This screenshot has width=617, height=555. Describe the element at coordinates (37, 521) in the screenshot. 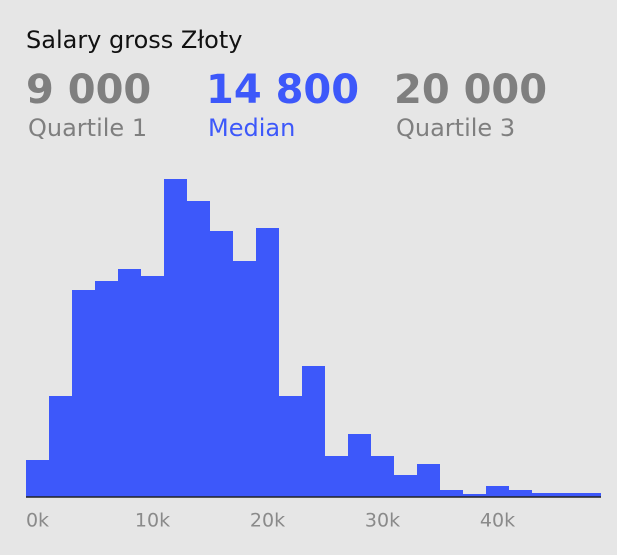

I see `x-tick-label: 0k` at that location.